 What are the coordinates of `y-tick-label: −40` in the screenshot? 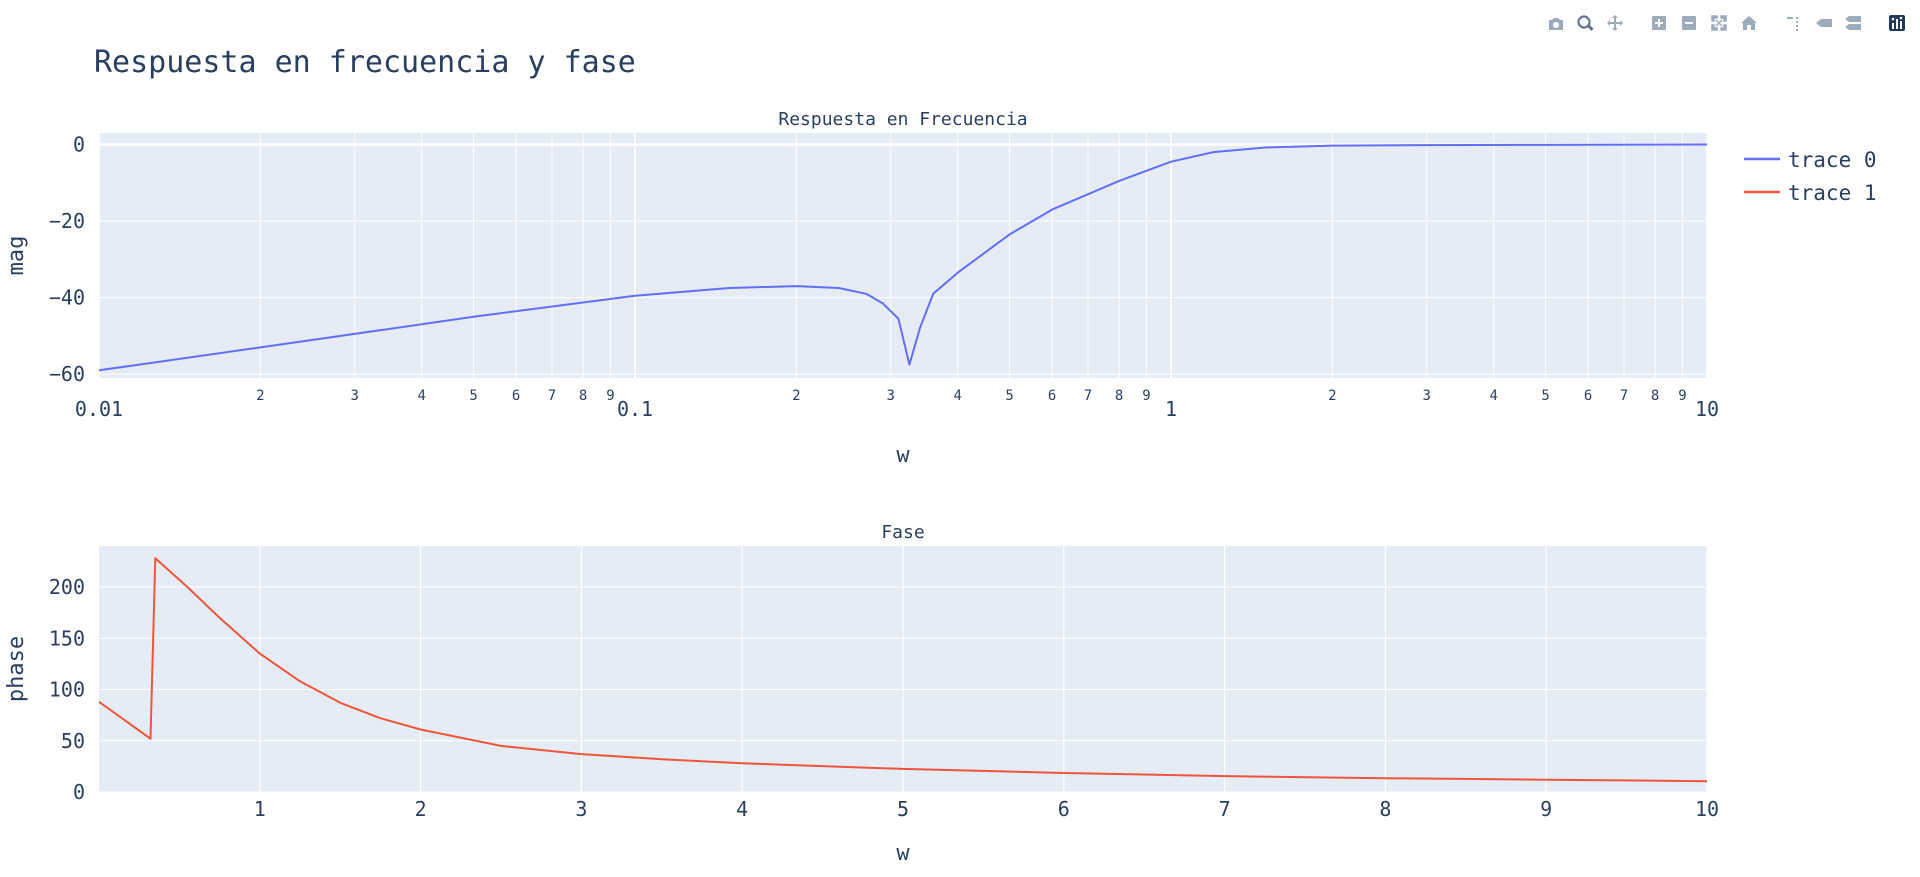 It's located at (67, 298).